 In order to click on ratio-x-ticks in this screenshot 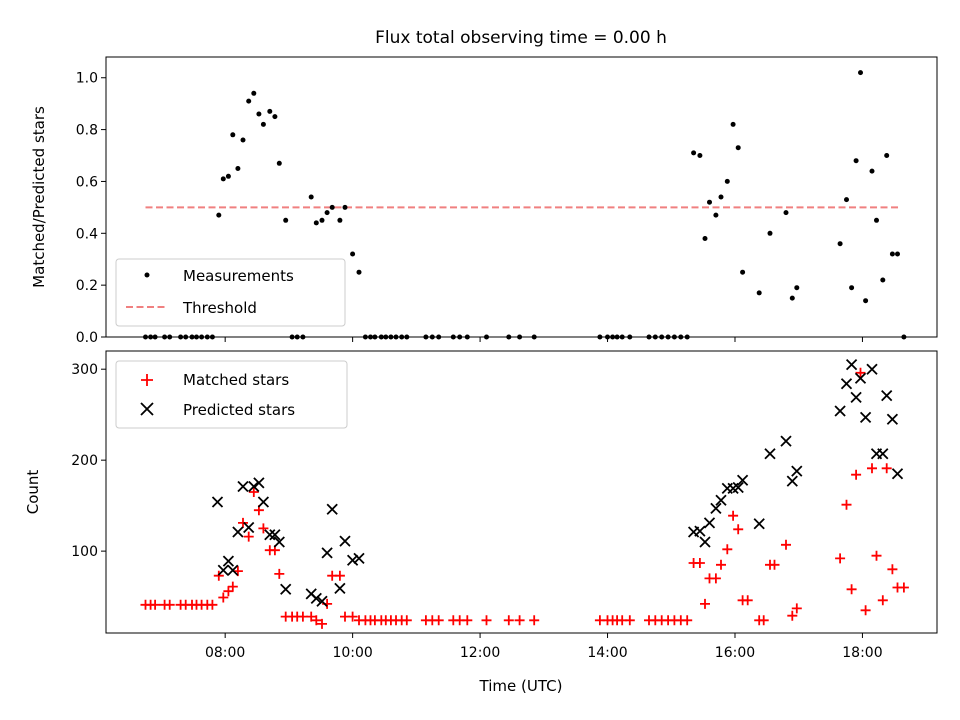, I will do `click(543, 339)`.